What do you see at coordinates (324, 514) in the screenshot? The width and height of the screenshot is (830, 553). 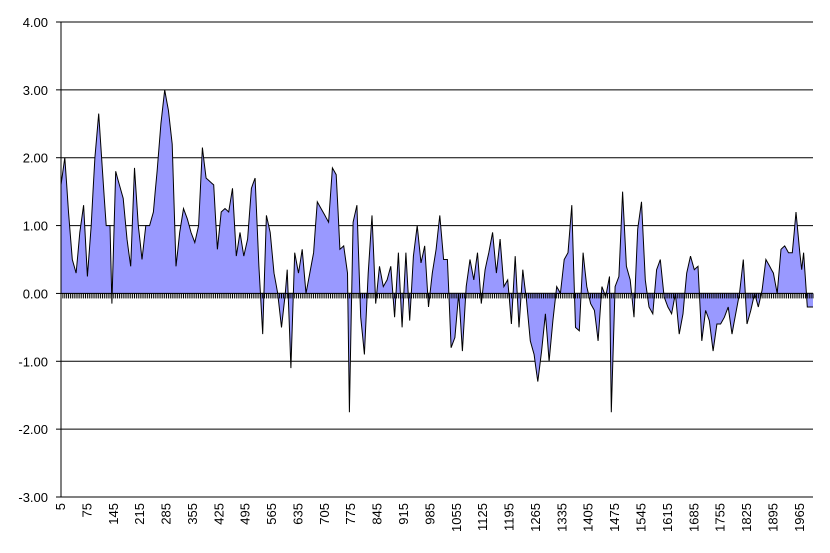 I see `x-tick-label: 705` at bounding box center [324, 514].